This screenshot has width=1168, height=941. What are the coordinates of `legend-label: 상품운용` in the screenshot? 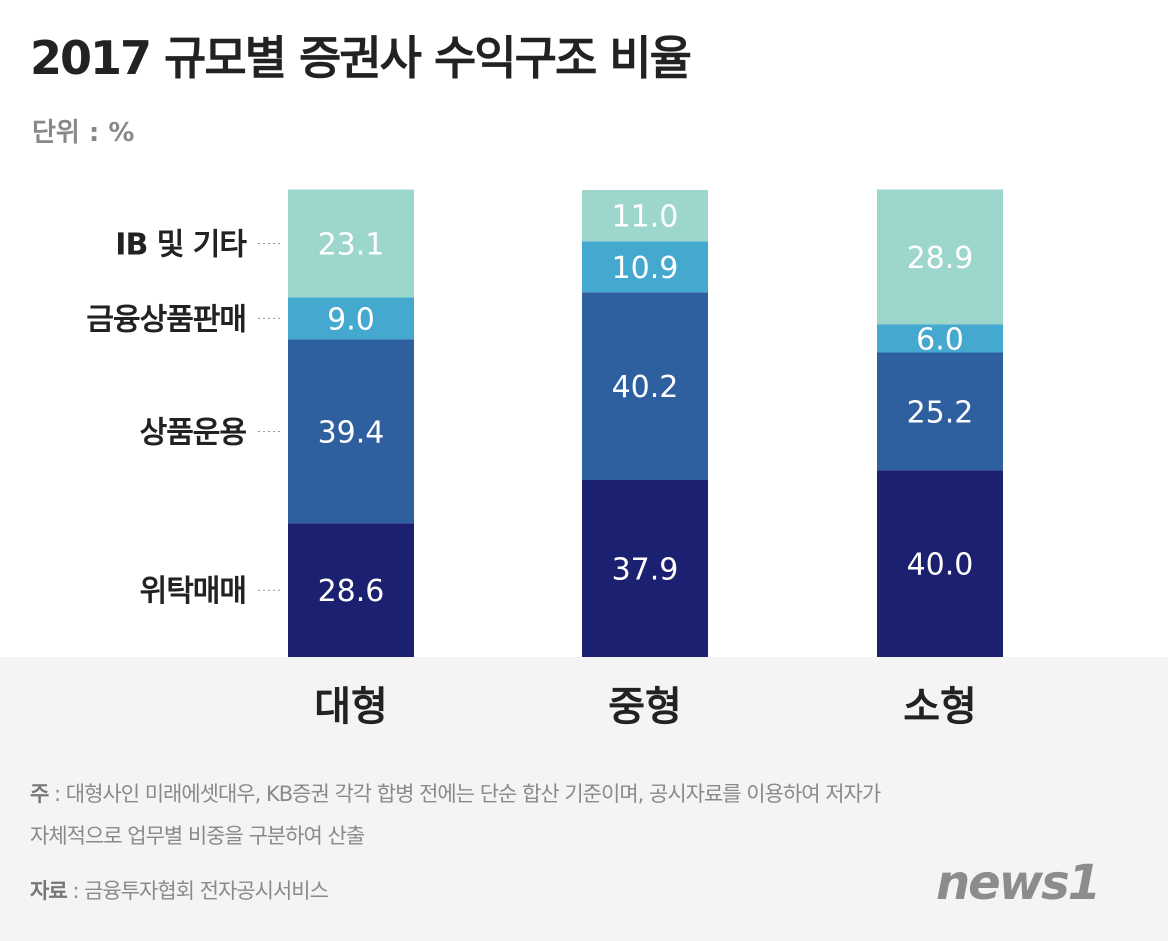 It's located at (193, 432).